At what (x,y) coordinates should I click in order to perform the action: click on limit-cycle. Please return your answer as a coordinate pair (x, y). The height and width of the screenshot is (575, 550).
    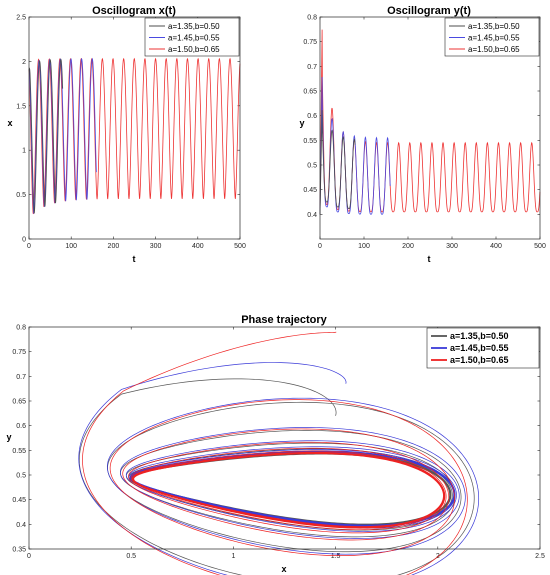
    Looking at the image, I should click on (288, 490).